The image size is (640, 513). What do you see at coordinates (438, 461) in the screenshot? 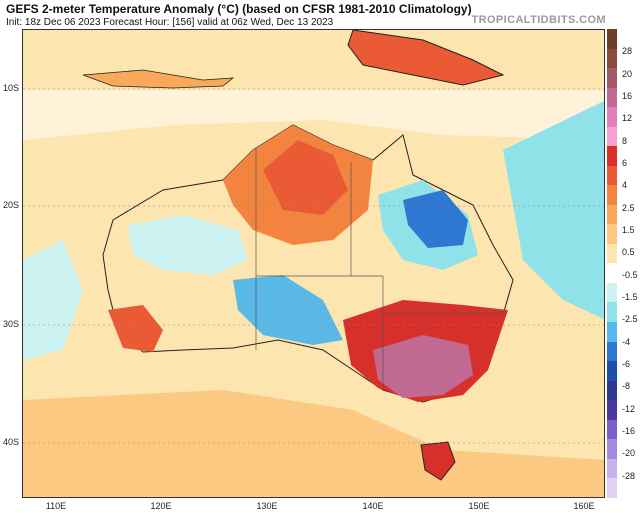
I see `tasmania` at bounding box center [438, 461].